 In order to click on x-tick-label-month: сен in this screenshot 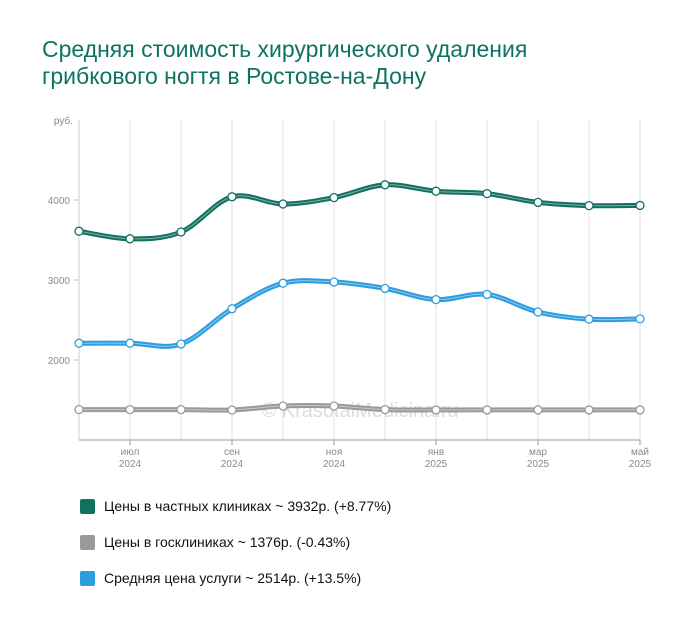, I will do `click(232, 452)`.